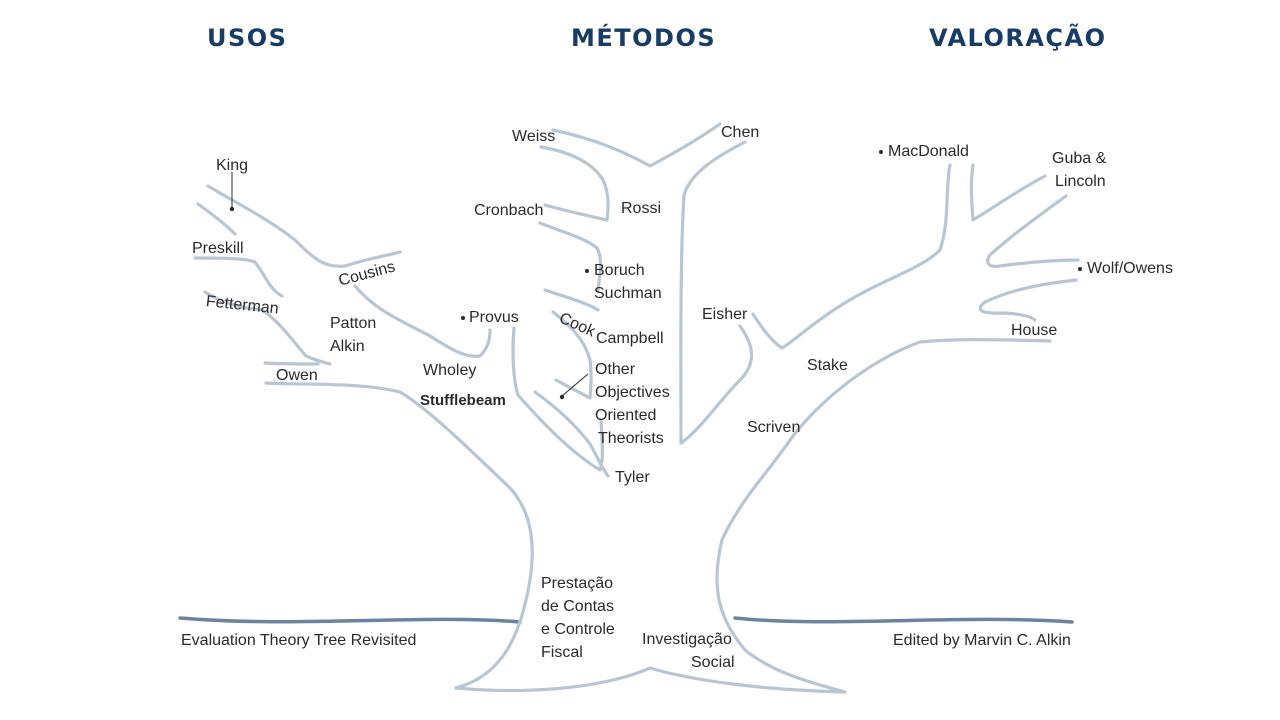  What do you see at coordinates (399, 535) in the screenshot?
I see `trunk-base` at bounding box center [399, 535].